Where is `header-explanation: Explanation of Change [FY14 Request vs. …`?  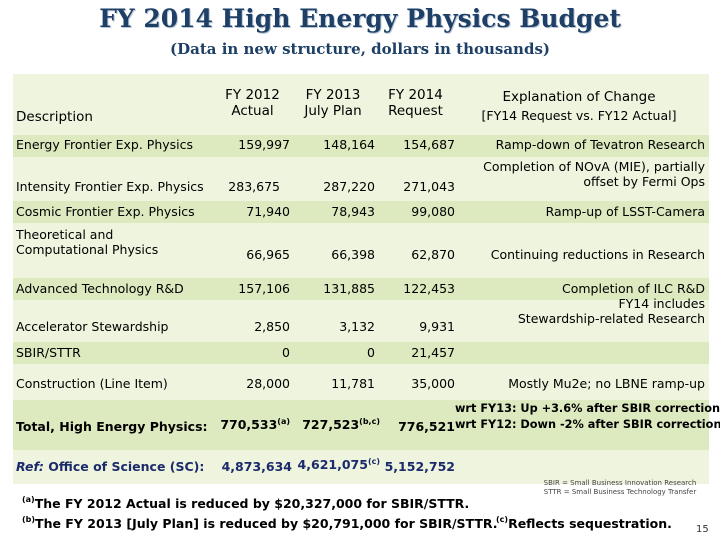 header-explanation: Explanation of Change [FY14 Request vs. … is located at coordinates (579, 106).